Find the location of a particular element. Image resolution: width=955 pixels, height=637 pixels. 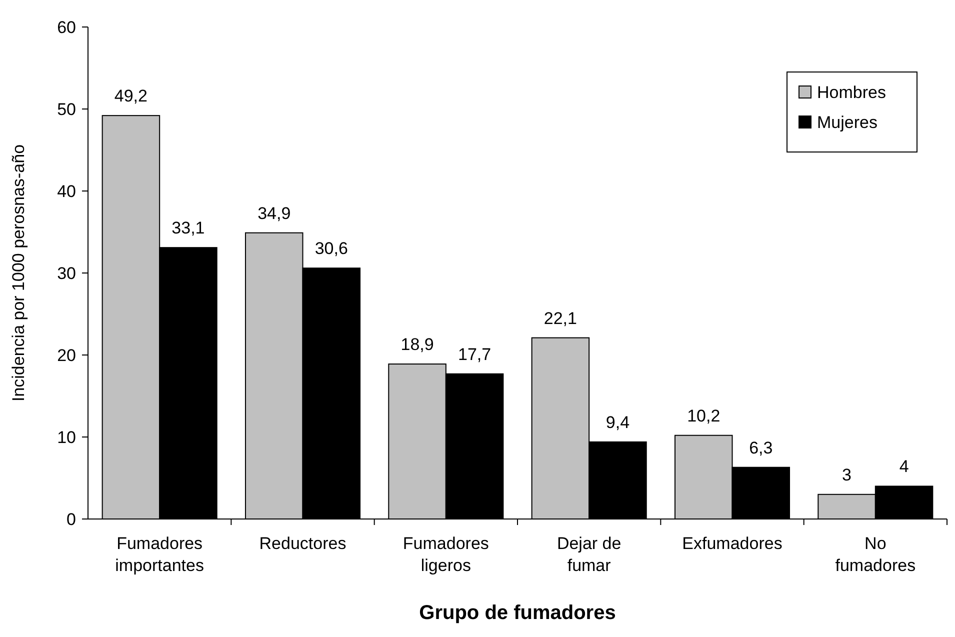

y-tick-label: 0 is located at coordinates (71, 519).